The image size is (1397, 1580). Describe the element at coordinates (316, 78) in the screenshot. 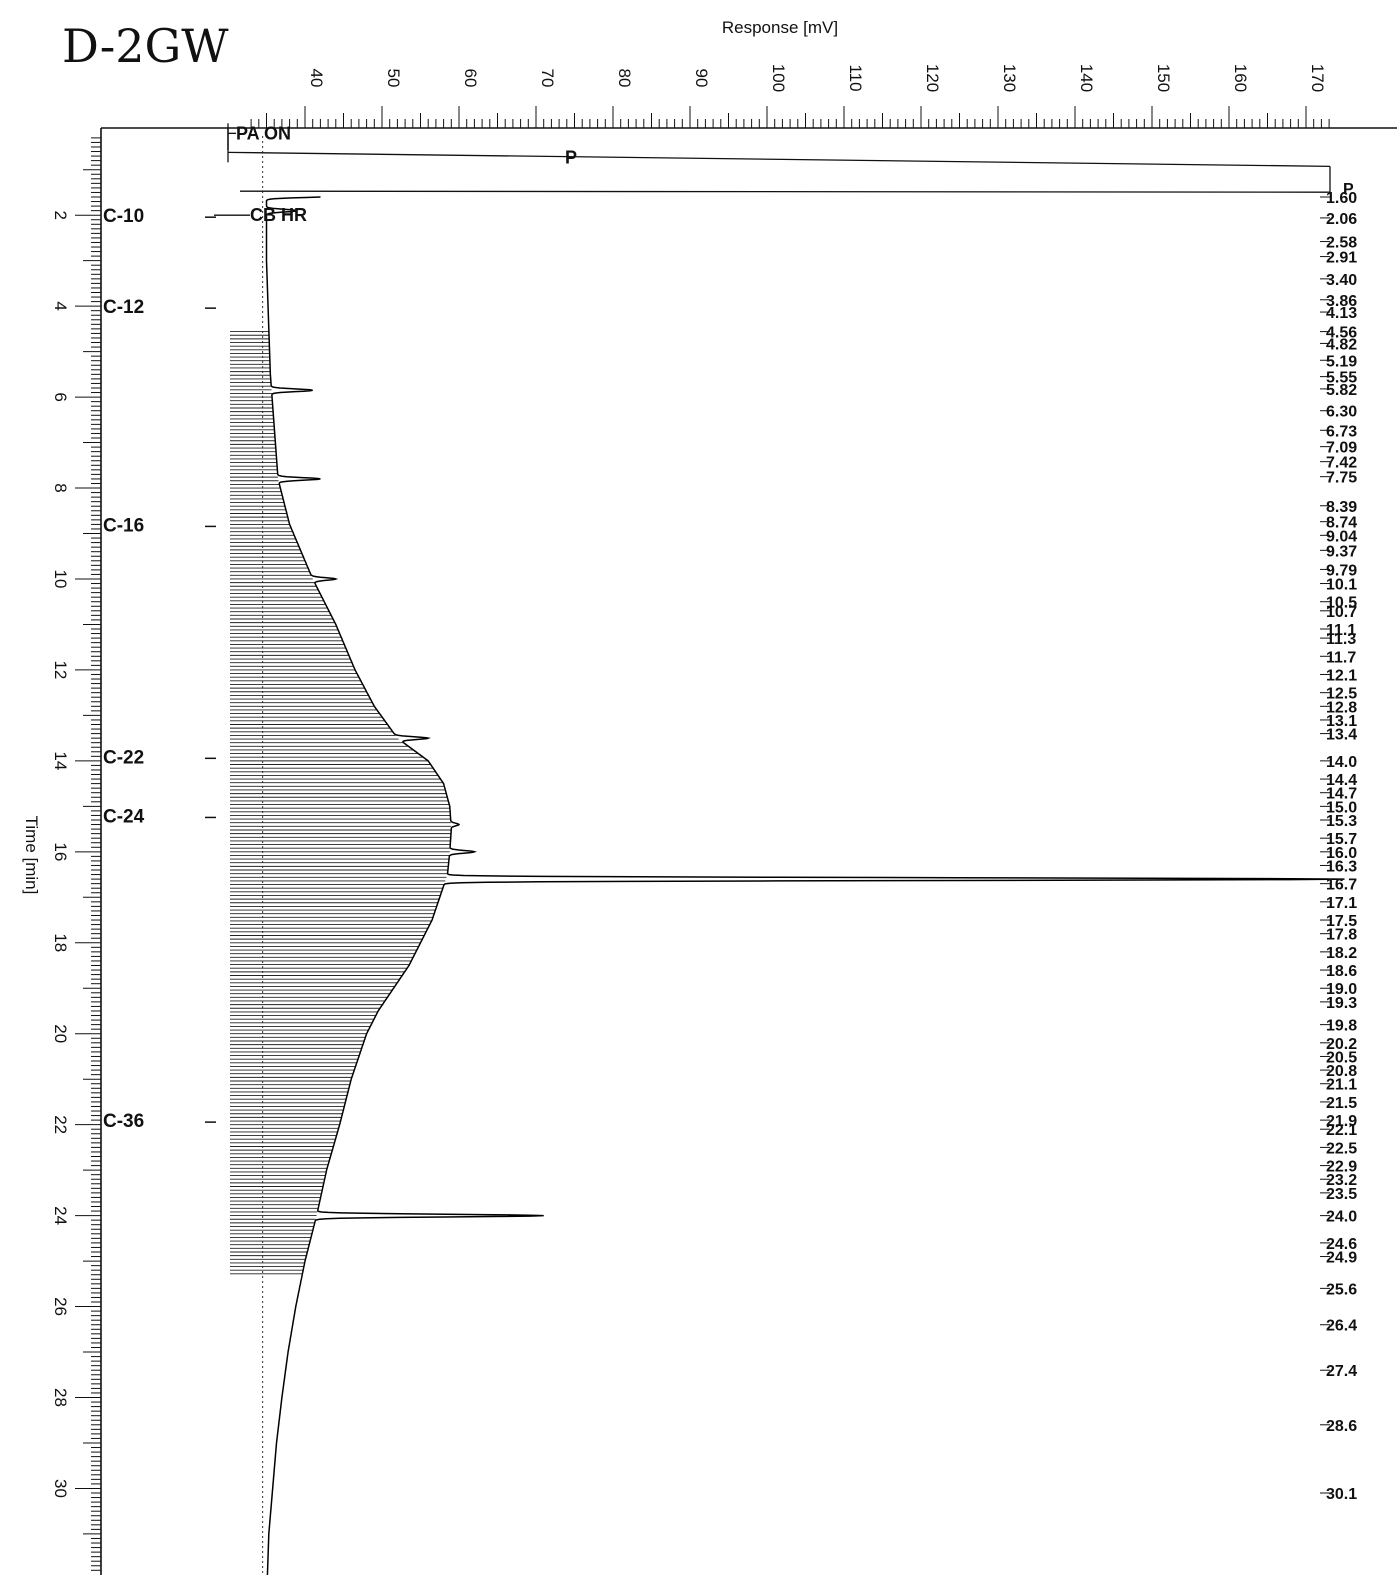

I see `response-tick-label: 40` at that location.